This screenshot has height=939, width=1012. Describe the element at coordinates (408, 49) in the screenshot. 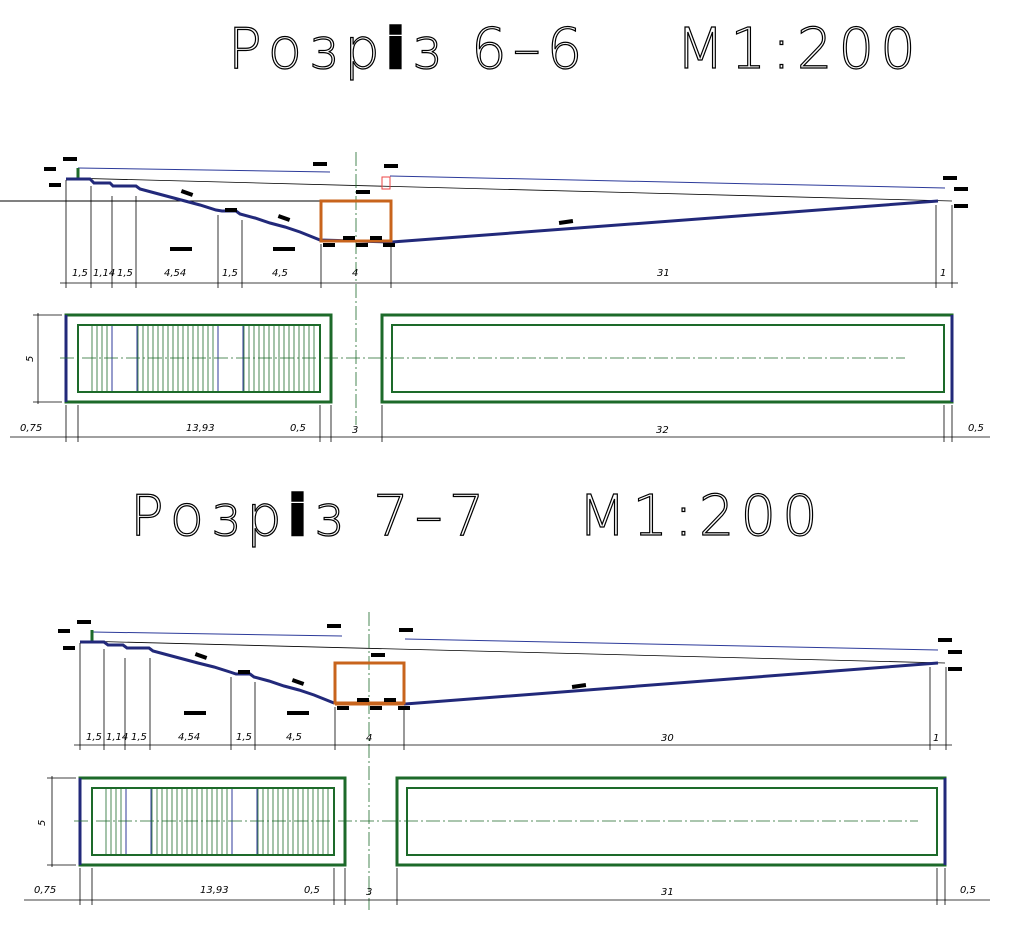

I see `section-title-6-6: Розріз 6–6` at that location.